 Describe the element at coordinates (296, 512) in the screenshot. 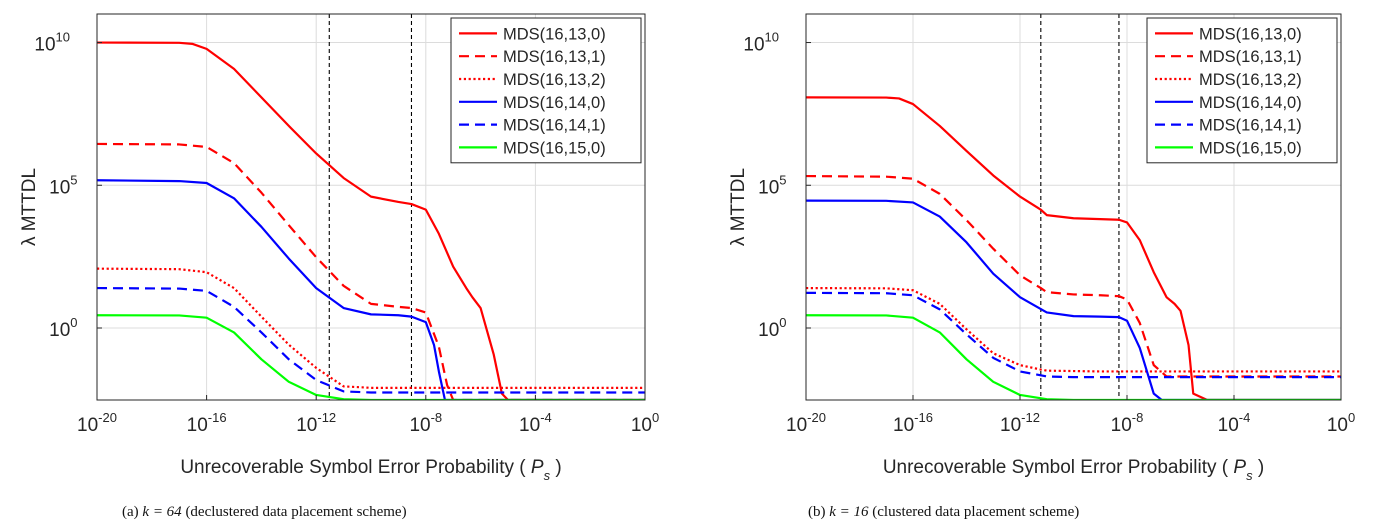

I see `caption-a-text: (declustered data placement scheme)` at that location.